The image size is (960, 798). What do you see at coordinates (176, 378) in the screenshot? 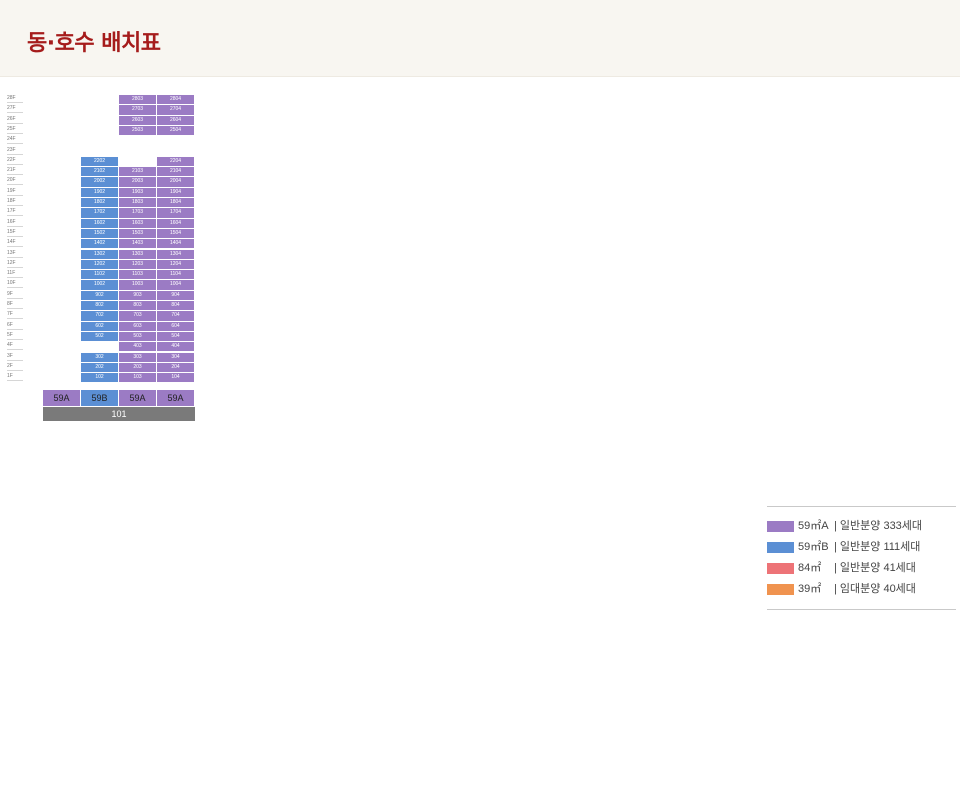
I see `unit-cell: 104` at bounding box center [176, 378].